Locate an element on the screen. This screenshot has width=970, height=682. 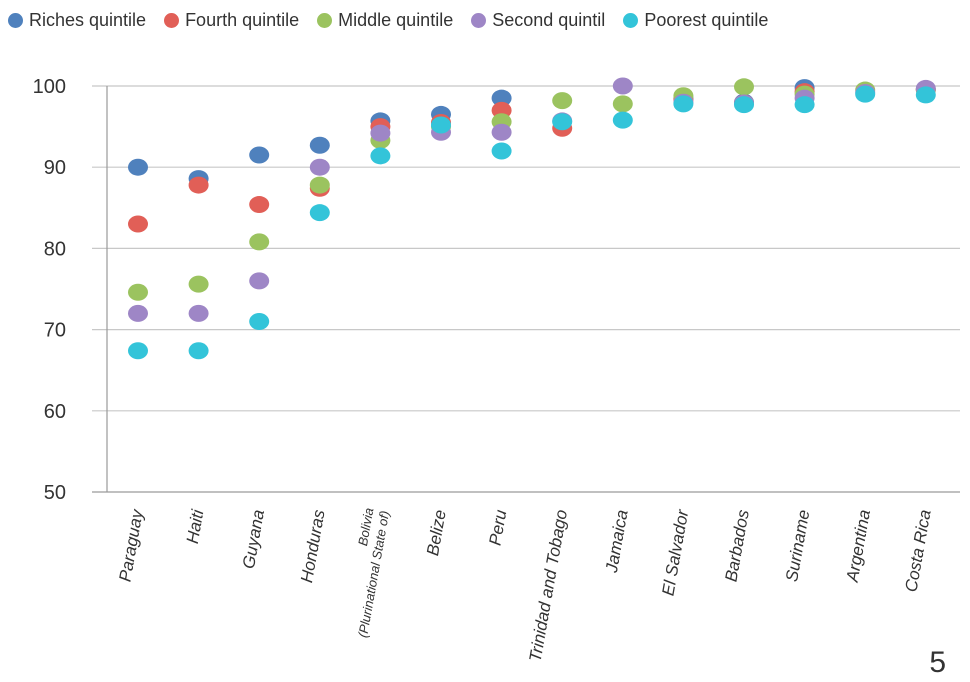
x-tick-label: Argentina is located at coordinates (859, 546).